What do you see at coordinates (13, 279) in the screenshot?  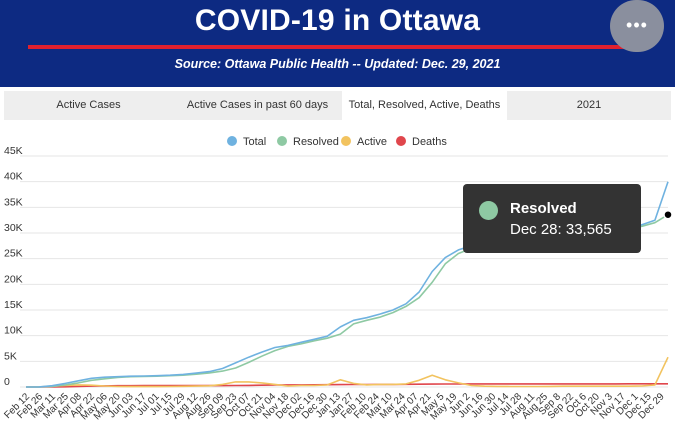 I see `y-tick-label: 20K` at bounding box center [13, 279].